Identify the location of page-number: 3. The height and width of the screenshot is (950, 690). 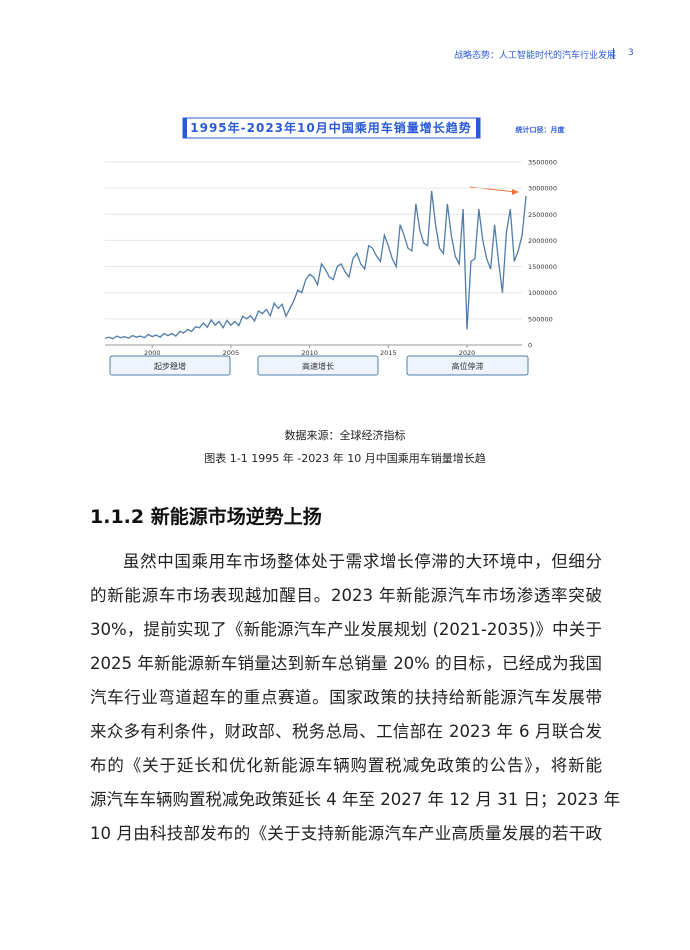
(631, 53).